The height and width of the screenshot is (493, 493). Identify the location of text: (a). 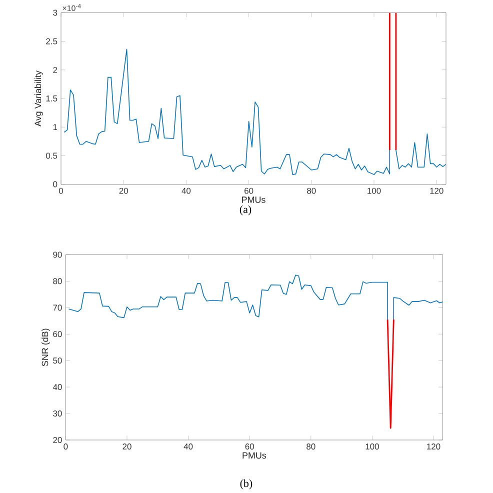
(246, 211).